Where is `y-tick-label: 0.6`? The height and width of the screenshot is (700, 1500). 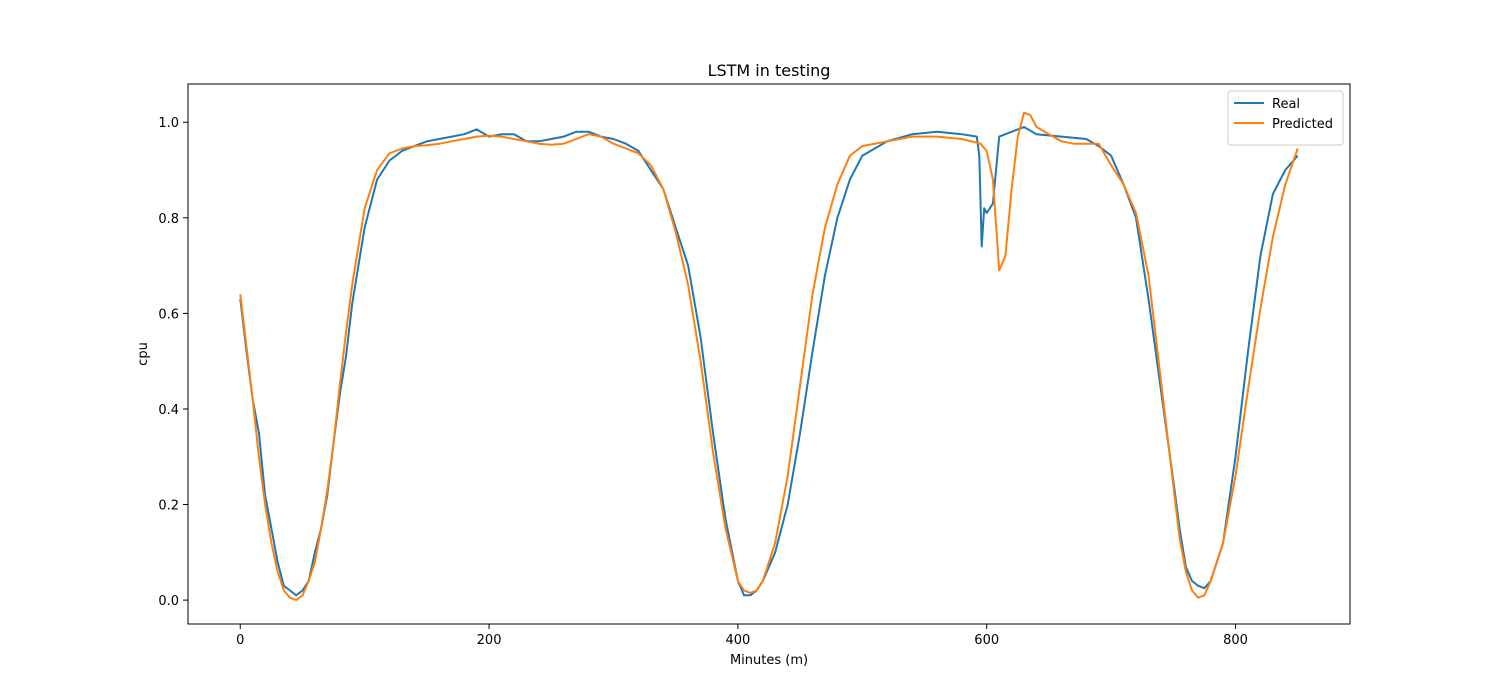 y-tick-label: 0.6 is located at coordinates (168, 314).